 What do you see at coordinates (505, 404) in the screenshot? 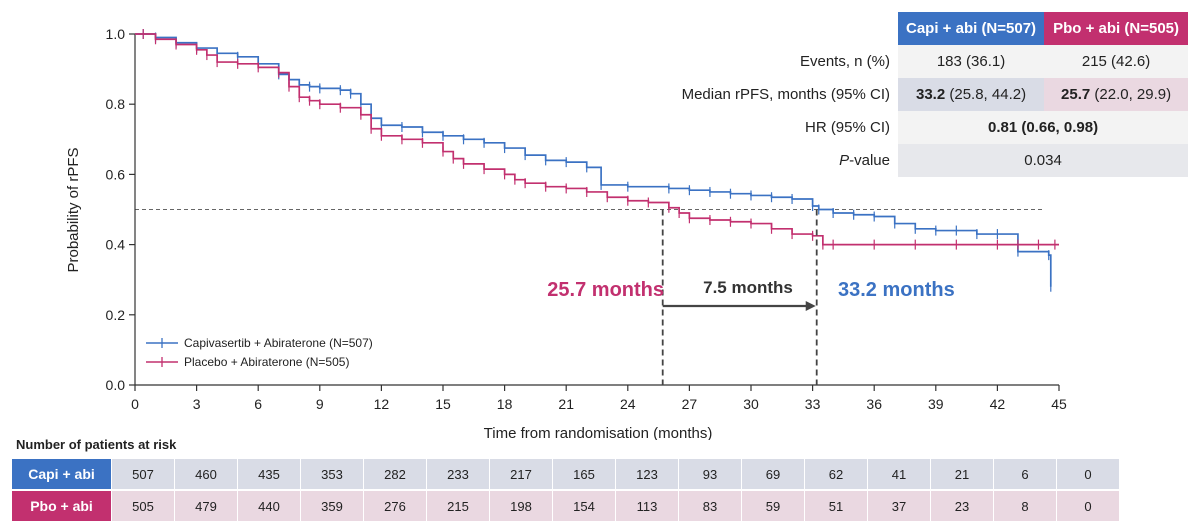
I see `x-tick-label: 18` at bounding box center [505, 404].